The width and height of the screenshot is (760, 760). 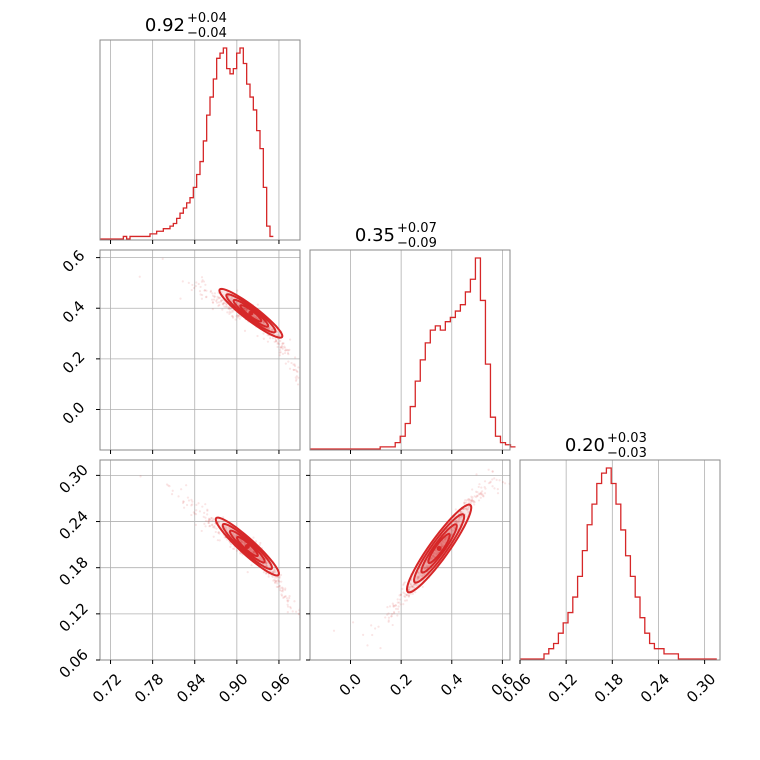 What do you see at coordinates (417, 228) in the screenshot?
I see `param-title-plus: +0.07` at bounding box center [417, 228].